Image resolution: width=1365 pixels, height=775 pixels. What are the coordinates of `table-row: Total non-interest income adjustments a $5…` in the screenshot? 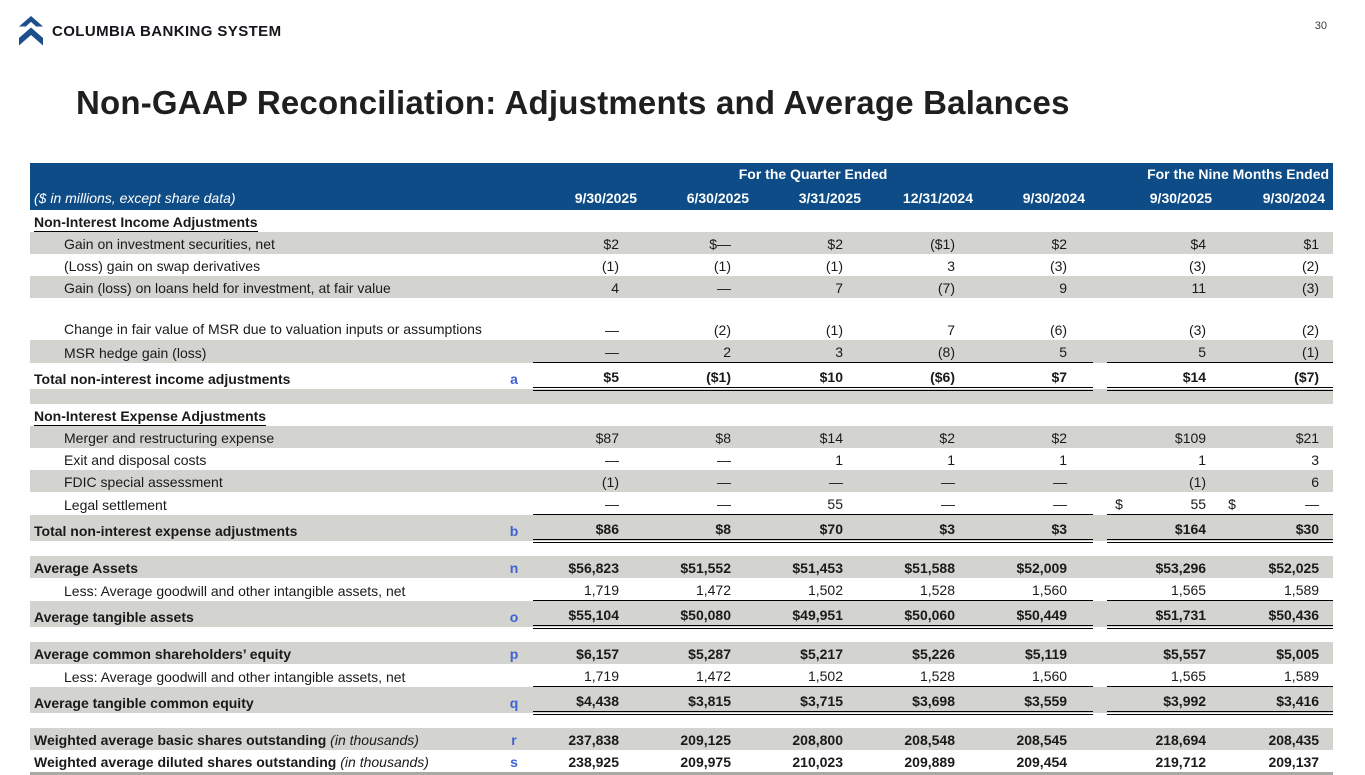 It's located at (682, 376).